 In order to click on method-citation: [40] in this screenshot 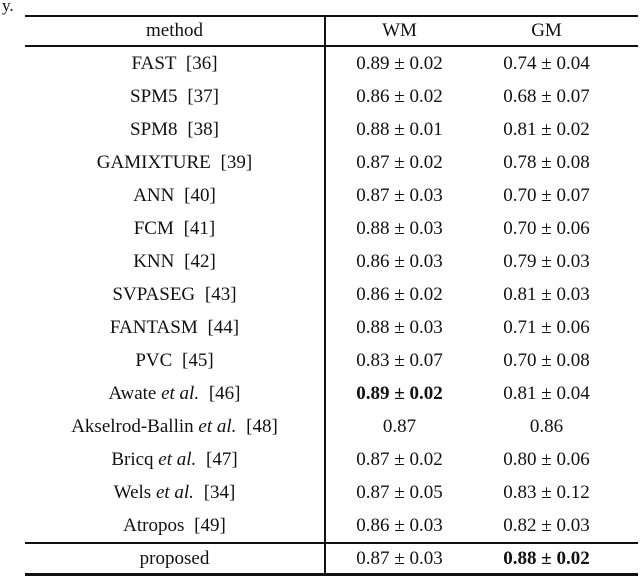, I will do `click(200, 195)`.